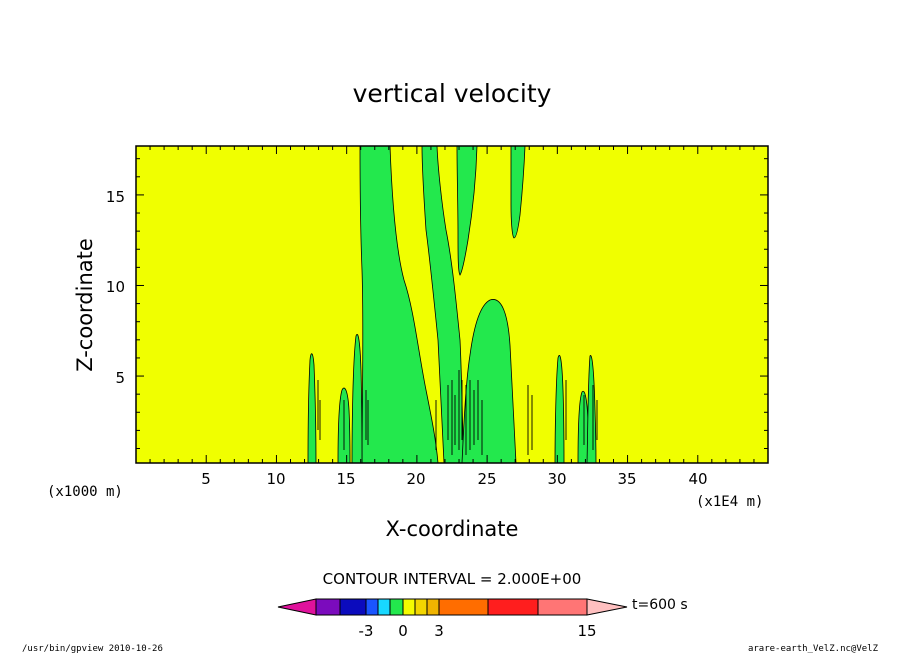  What do you see at coordinates (120, 378) in the screenshot?
I see `y-tick-label: 5` at bounding box center [120, 378].